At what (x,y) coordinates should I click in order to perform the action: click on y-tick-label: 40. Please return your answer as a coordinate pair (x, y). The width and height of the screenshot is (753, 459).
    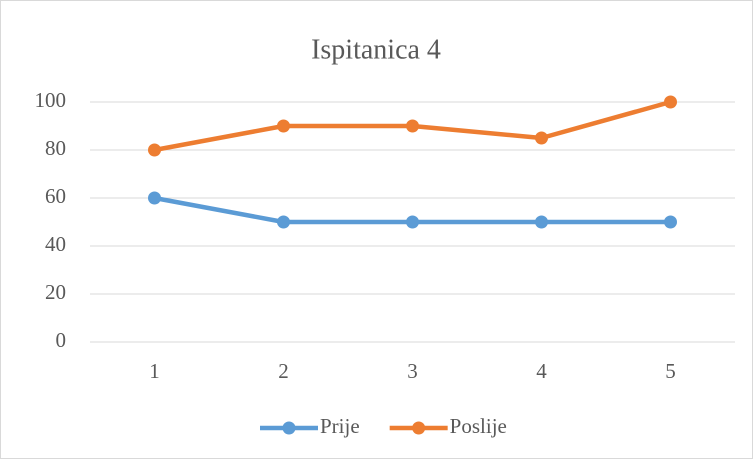
    Looking at the image, I should click on (55, 244).